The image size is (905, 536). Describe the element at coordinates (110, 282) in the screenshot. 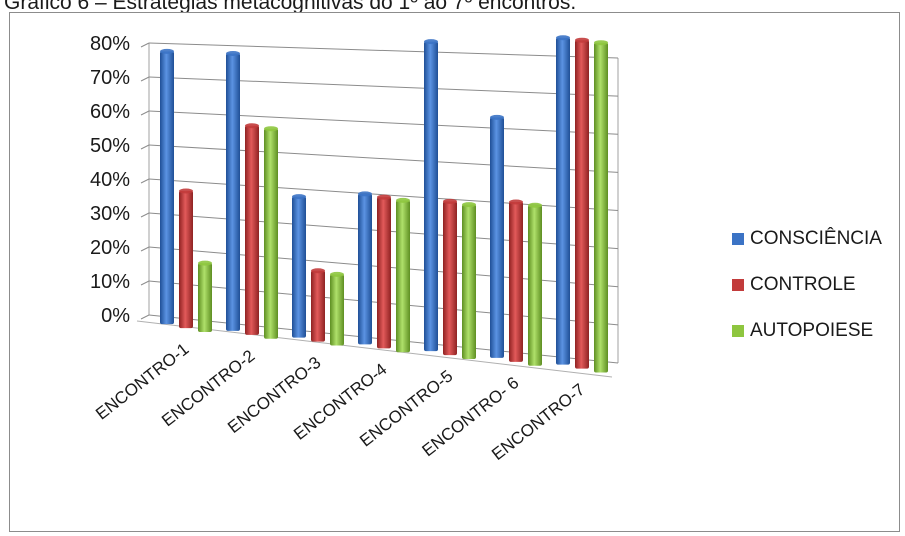

I see `y-tick-label: 10%` at that location.